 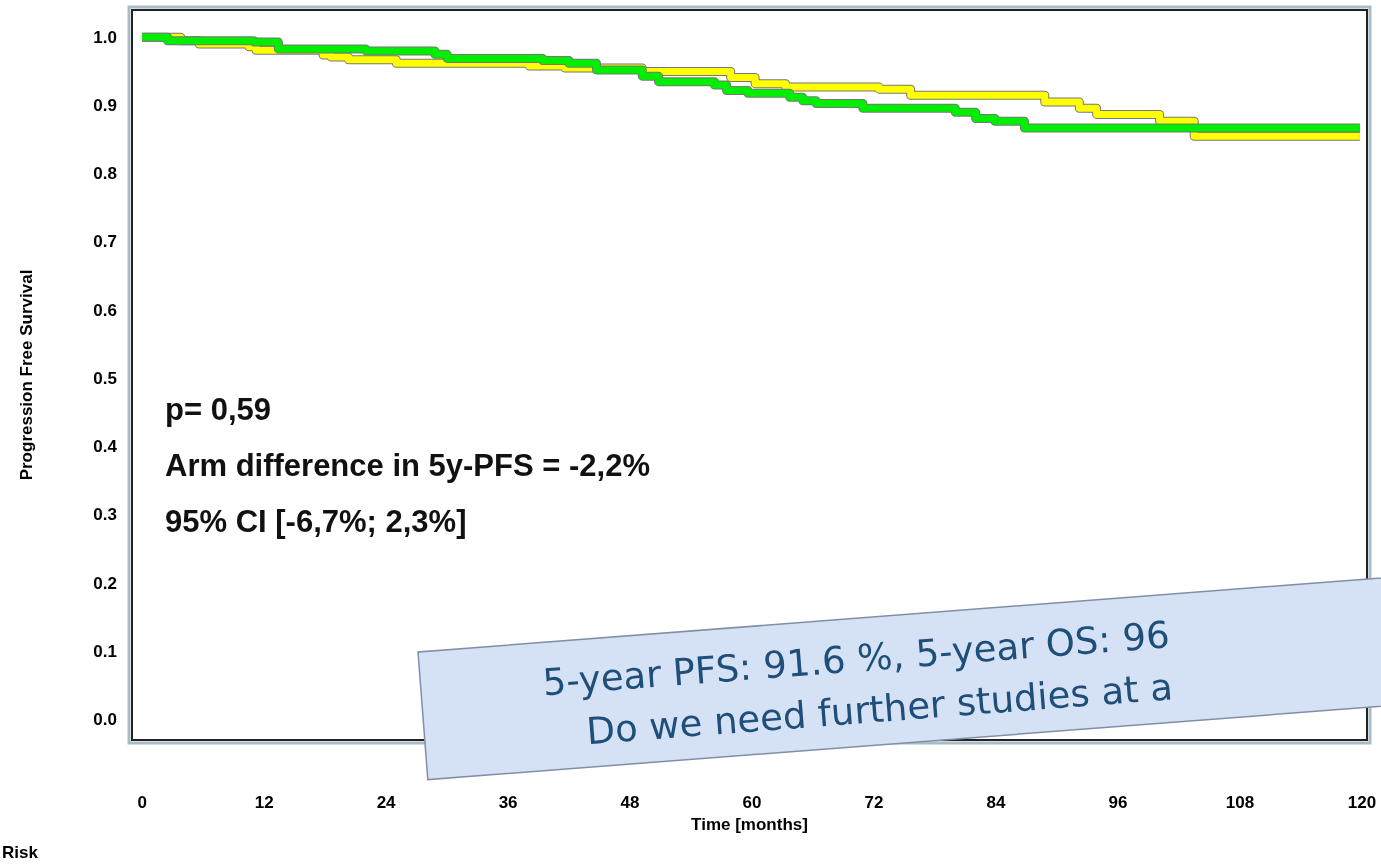 I want to click on y-tick-label: 0.9, so click(x=105, y=106).